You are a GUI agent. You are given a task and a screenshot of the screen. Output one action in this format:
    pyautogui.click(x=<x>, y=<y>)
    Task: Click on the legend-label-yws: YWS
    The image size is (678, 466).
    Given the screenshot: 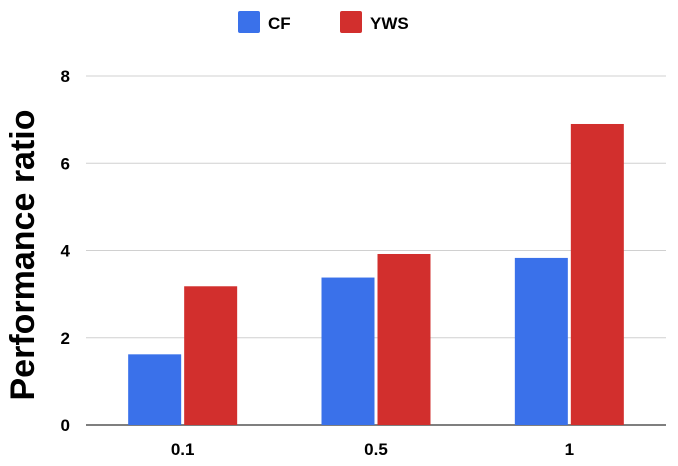 What is the action you would take?
    pyautogui.click(x=389, y=23)
    